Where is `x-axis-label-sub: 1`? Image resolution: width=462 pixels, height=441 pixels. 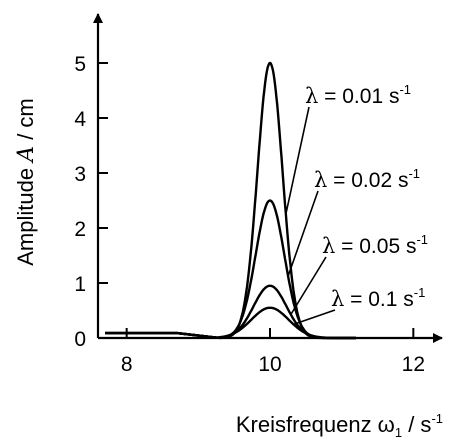
x-axis-label-sub: 1 is located at coordinates (398, 432).